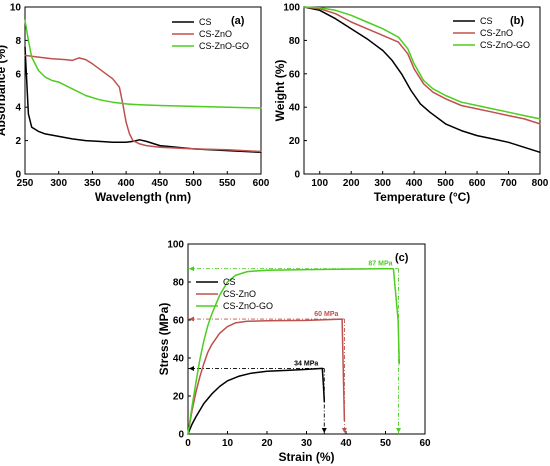 This screenshot has height=466, width=550. Describe the element at coordinates (422, 197) in the screenshot. I see `x-axis-label: Temperature (°C)` at that location.